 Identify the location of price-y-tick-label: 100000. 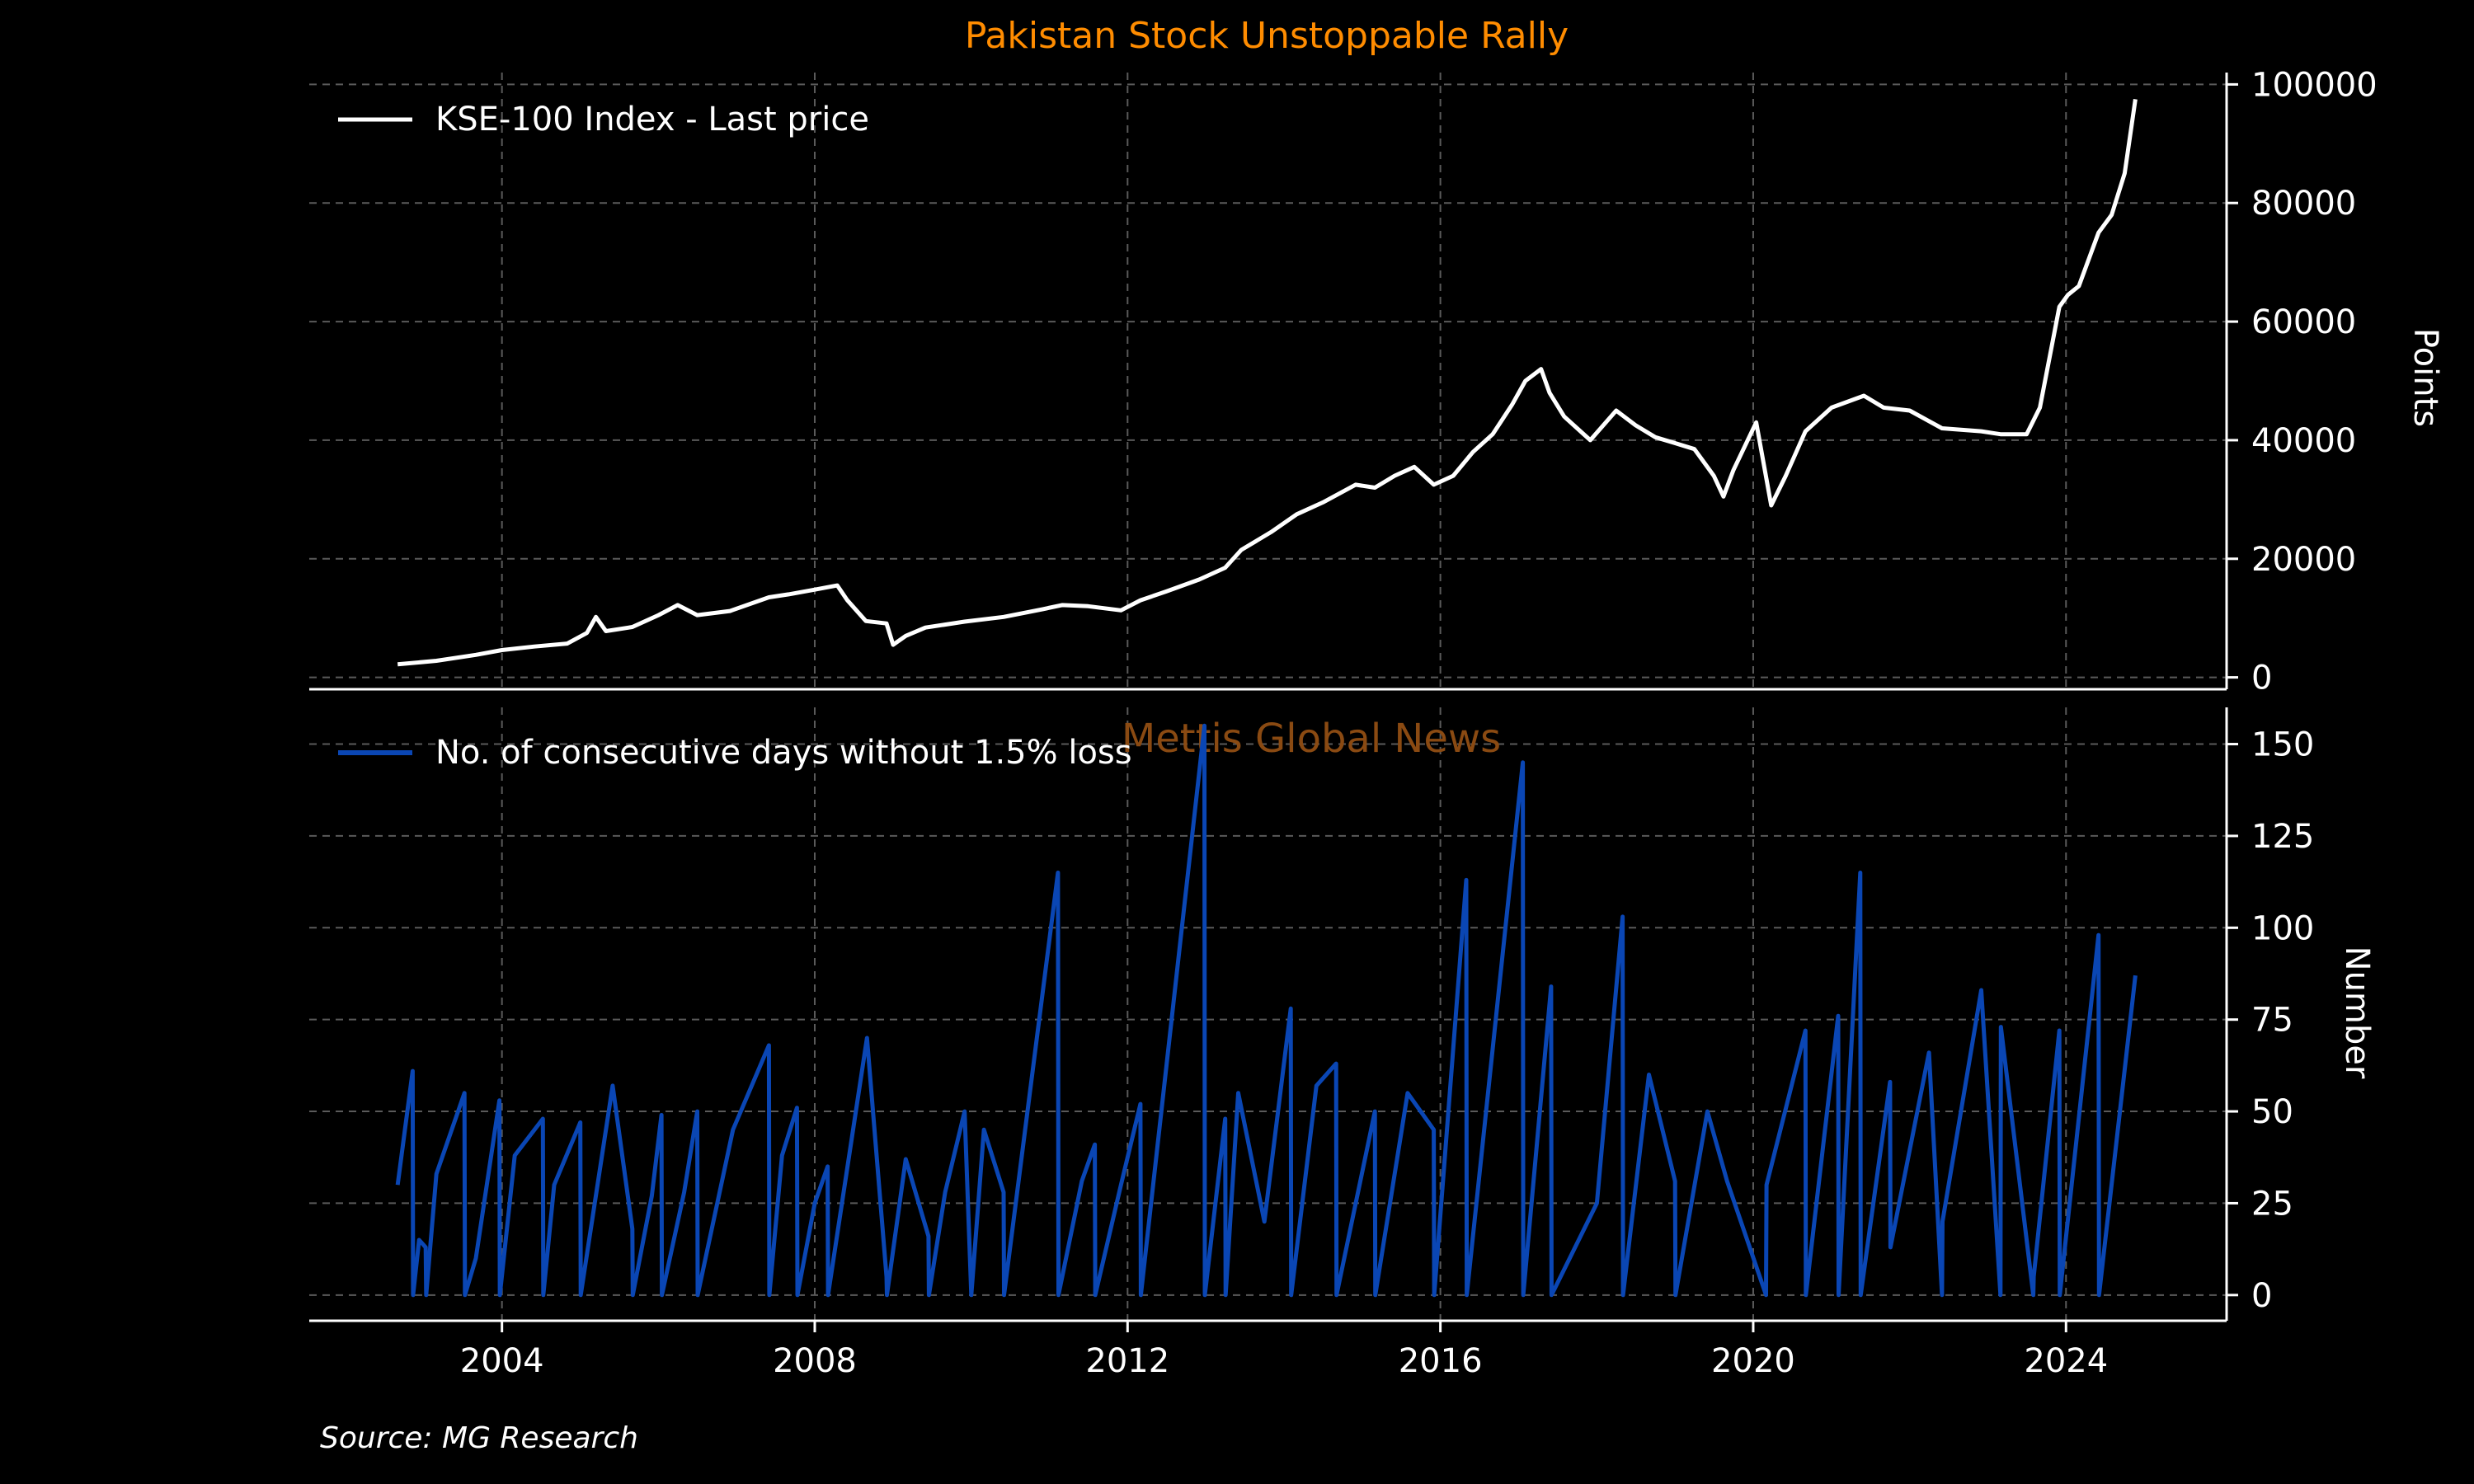
(2314, 85).